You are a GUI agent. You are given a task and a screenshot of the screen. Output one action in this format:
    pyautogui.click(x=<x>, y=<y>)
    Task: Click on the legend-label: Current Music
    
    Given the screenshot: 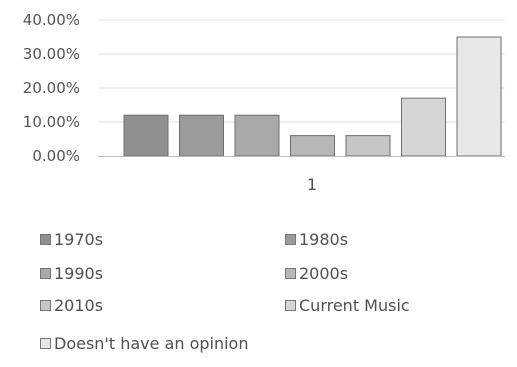 What is the action you would take?
    pyautogui.click(x=354, y=305)
    